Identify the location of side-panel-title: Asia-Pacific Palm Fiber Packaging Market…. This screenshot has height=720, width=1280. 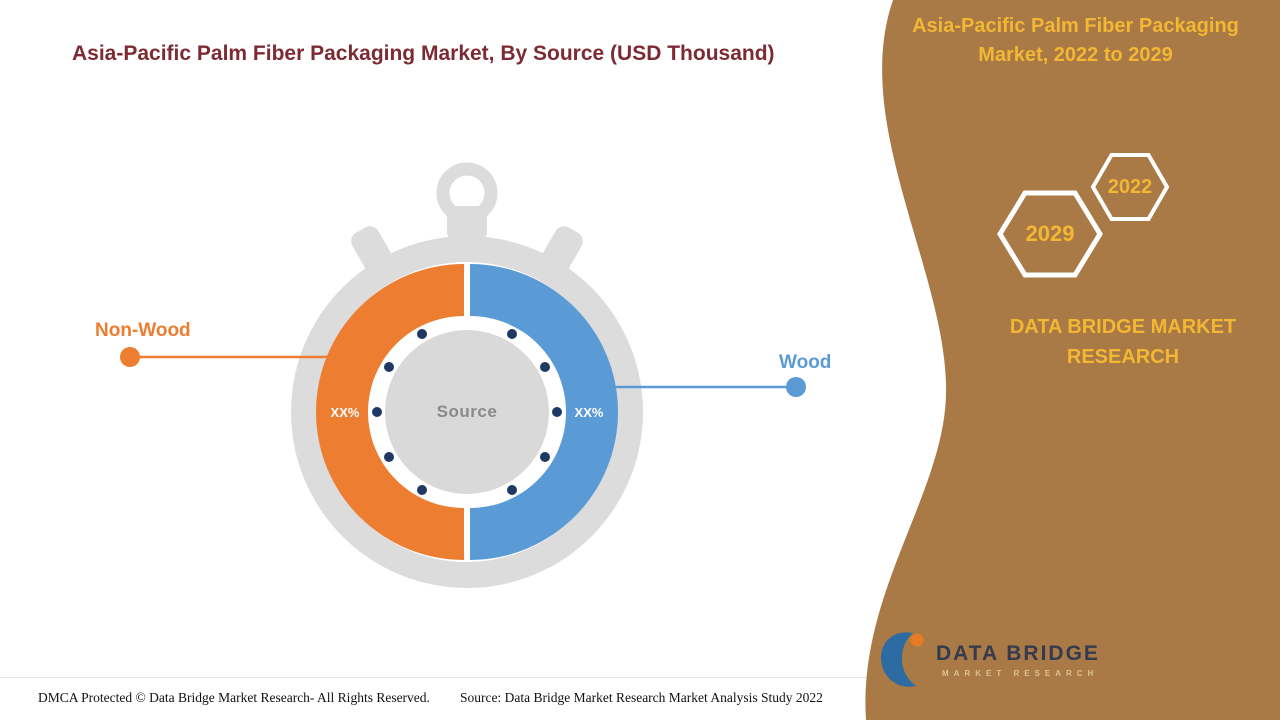
(1075, 40).